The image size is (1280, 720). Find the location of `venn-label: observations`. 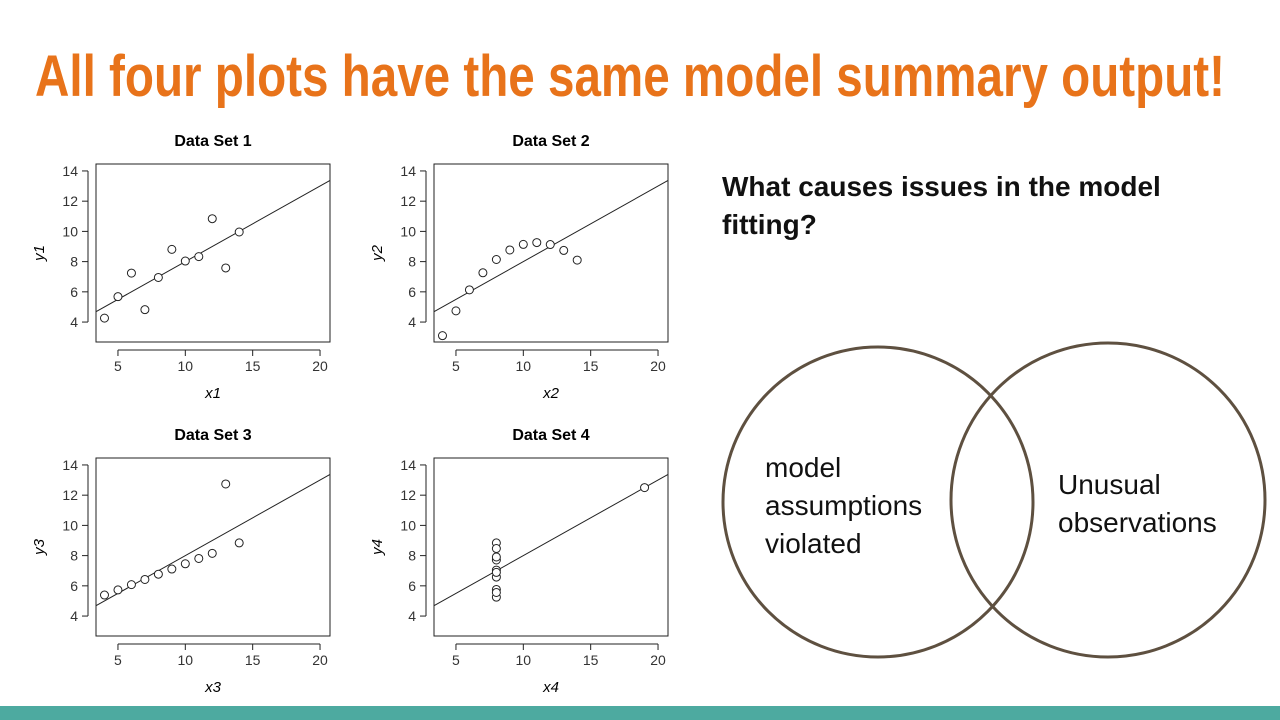

venn-label: observations is located at coordinates (1137, 522).